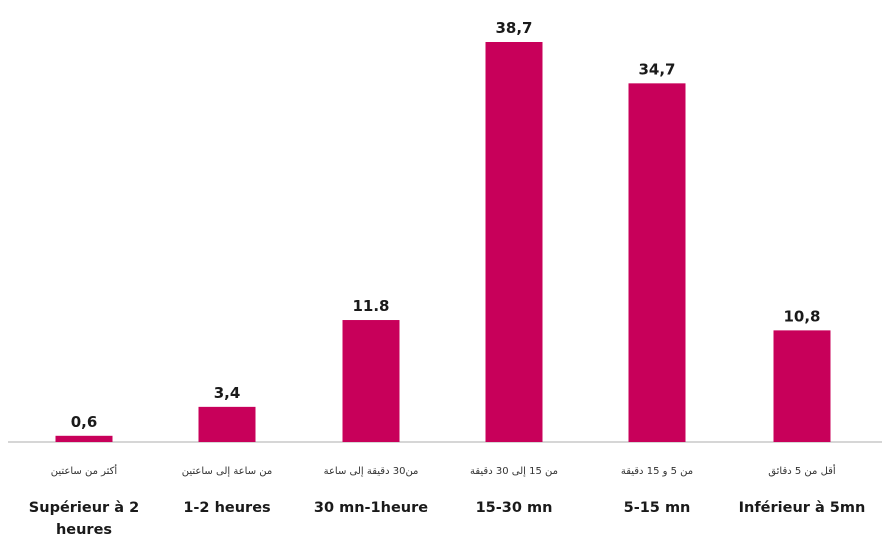 This screenshot has width=887, height=541. What do you see at coordinates (802, 470) in the screenshot?
I see `category-label-ar-6: أقل من 5 دقائق` at bounding box center [802, 470].